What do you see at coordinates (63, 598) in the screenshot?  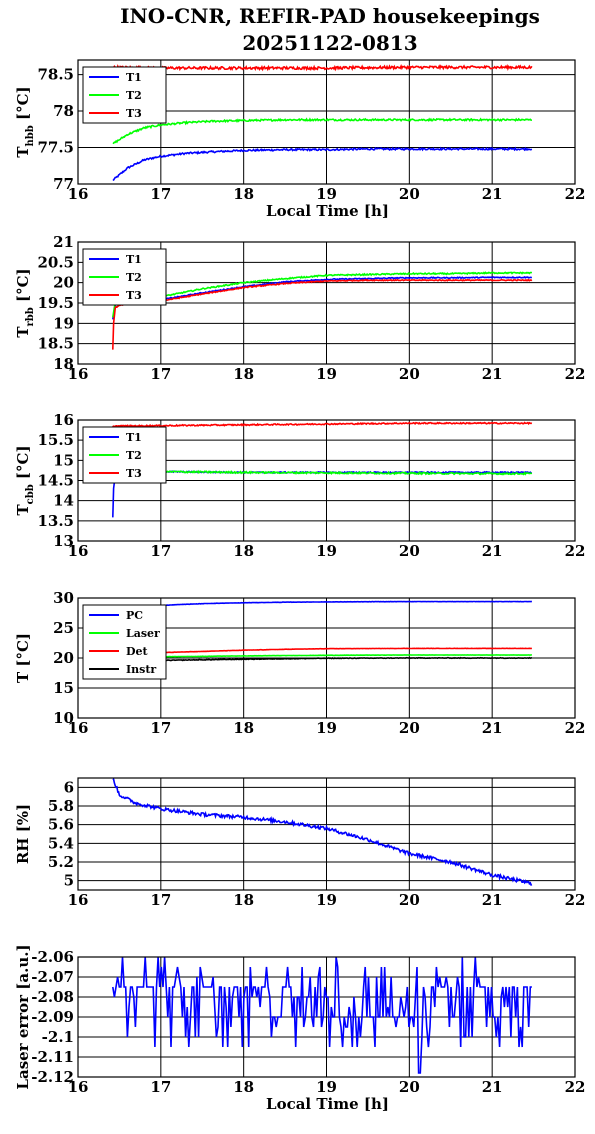 I see `y-tick-label: 30` at bounding box center [63, 598].